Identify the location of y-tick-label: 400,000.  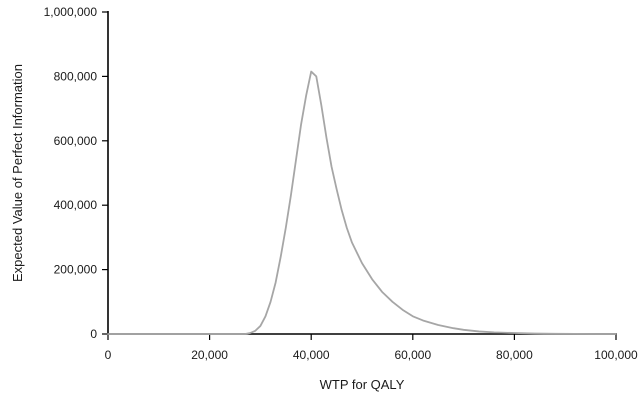
(76, 205).